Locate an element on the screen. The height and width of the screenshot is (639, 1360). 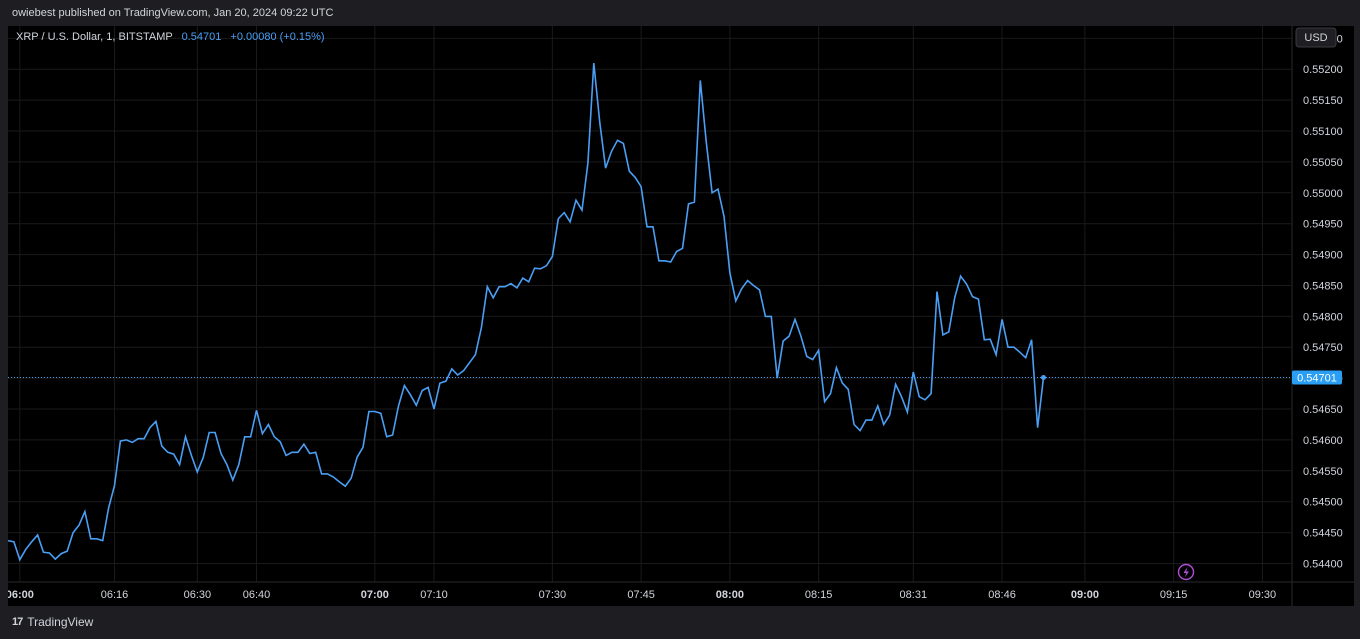
x-tick-label: 06:16 is located at coordinates (115, 595).